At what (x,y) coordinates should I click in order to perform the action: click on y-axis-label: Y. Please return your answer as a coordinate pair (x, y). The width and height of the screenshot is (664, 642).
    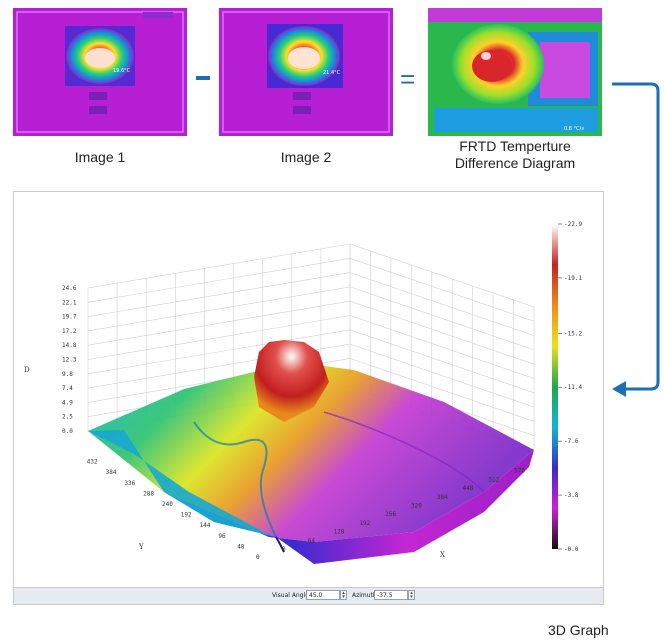
    Looking at the image, I should click on (141, 547).